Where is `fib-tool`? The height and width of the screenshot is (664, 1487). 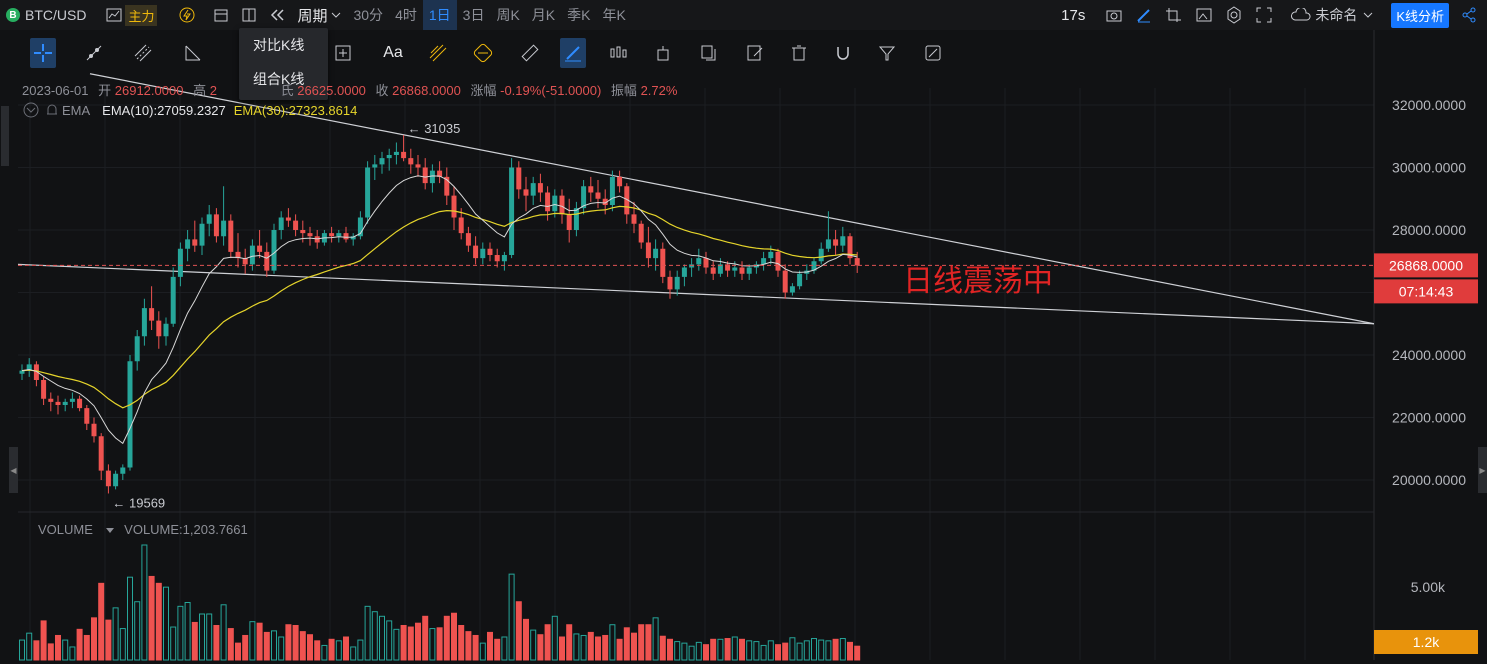
fib-tool is located at coordinates (438, 53).